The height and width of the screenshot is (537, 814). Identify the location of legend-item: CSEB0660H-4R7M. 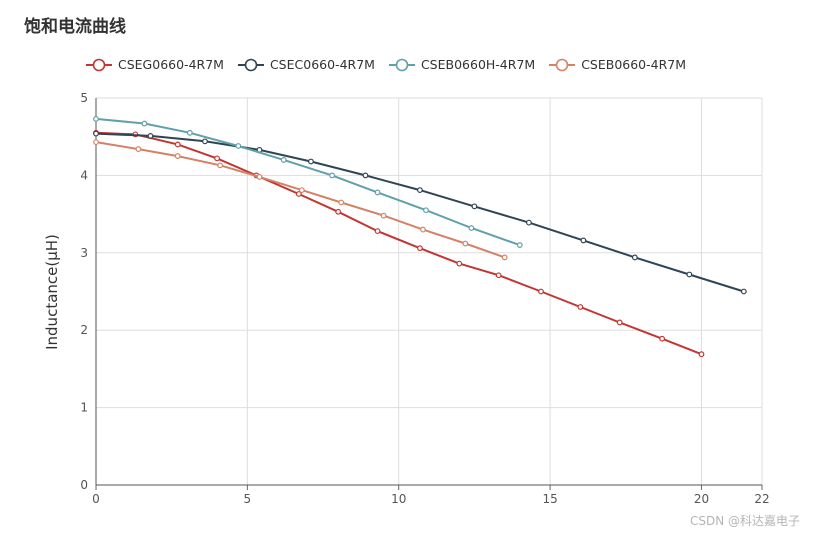
(462, 64).